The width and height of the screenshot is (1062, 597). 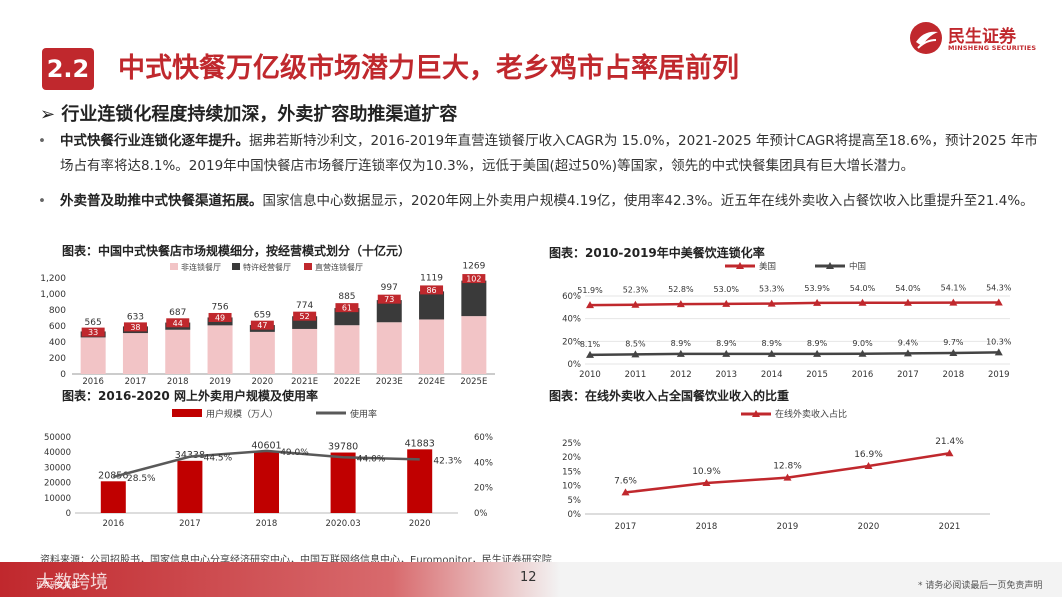 I want to click on direct-value-label: 38, so click(x=135, y=327).